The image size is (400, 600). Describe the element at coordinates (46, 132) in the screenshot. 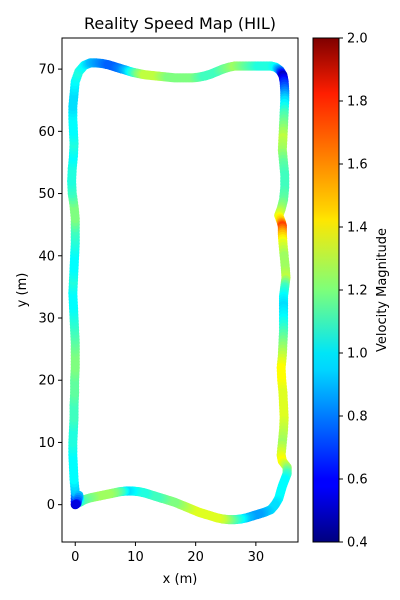

I see `y-tick-label: 60` at that location.